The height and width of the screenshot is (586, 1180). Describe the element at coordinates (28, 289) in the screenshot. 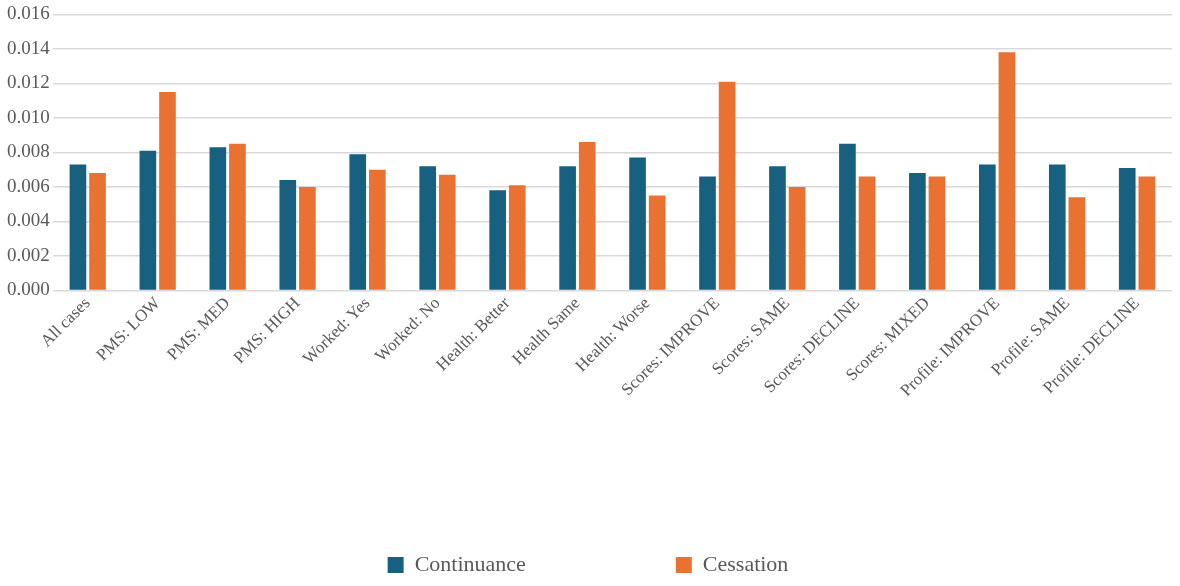

I see `y-tick-label: 0.000` at that location.